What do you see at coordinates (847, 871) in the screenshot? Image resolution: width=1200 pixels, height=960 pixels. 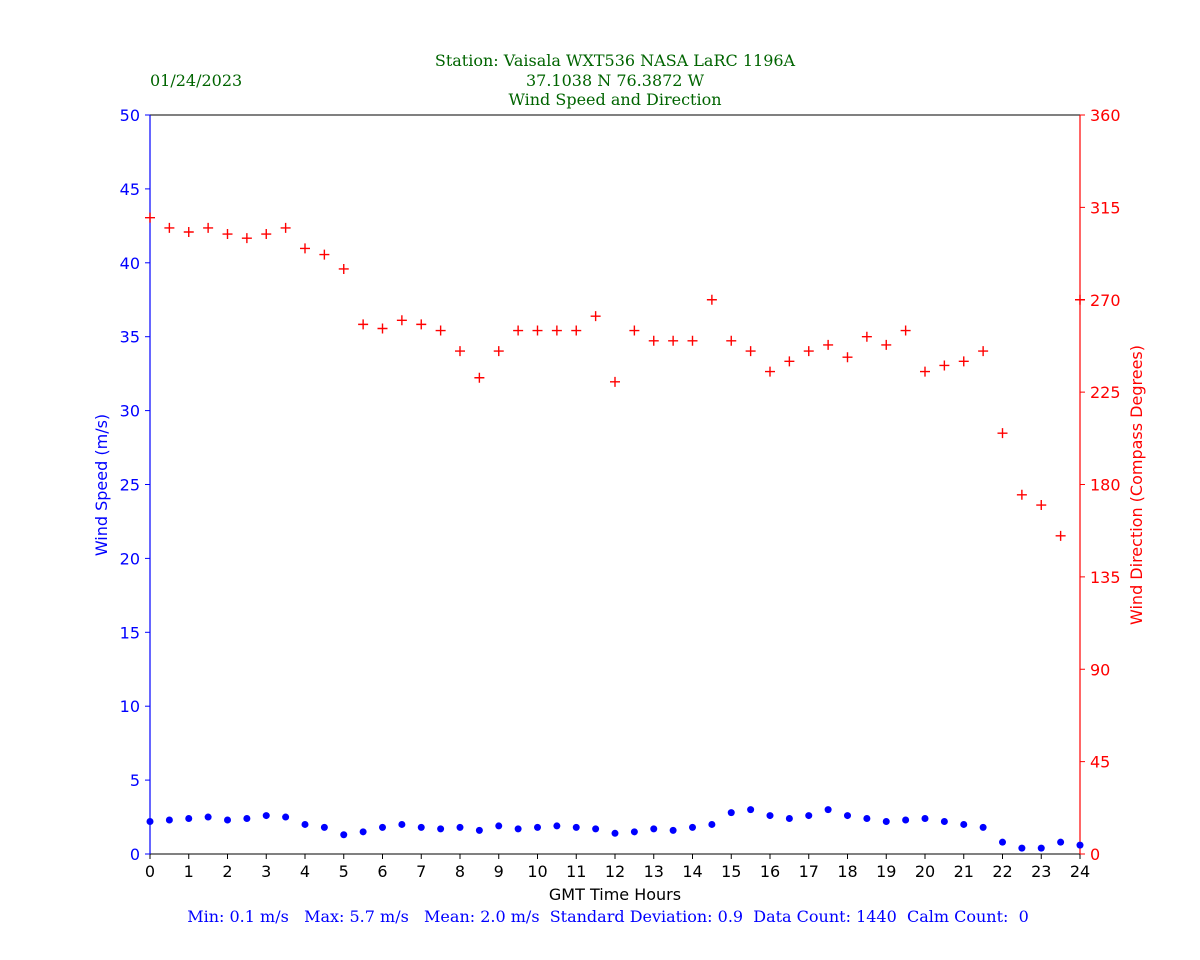 I see `x-tick-label: 18` at bounding box center [847, 871].